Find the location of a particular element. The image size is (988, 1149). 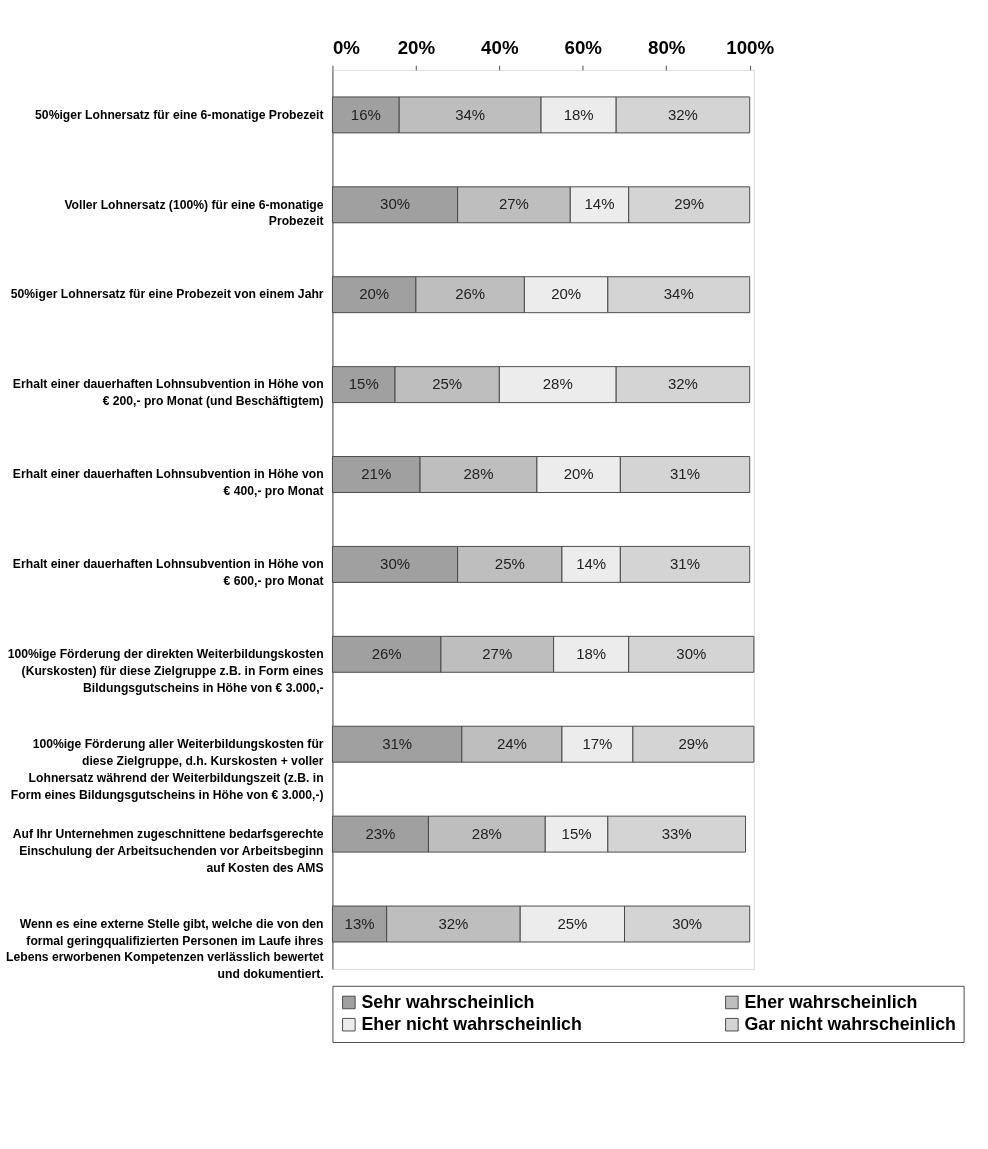

x-tick-label: 80% is located at coordinates (666, 48).